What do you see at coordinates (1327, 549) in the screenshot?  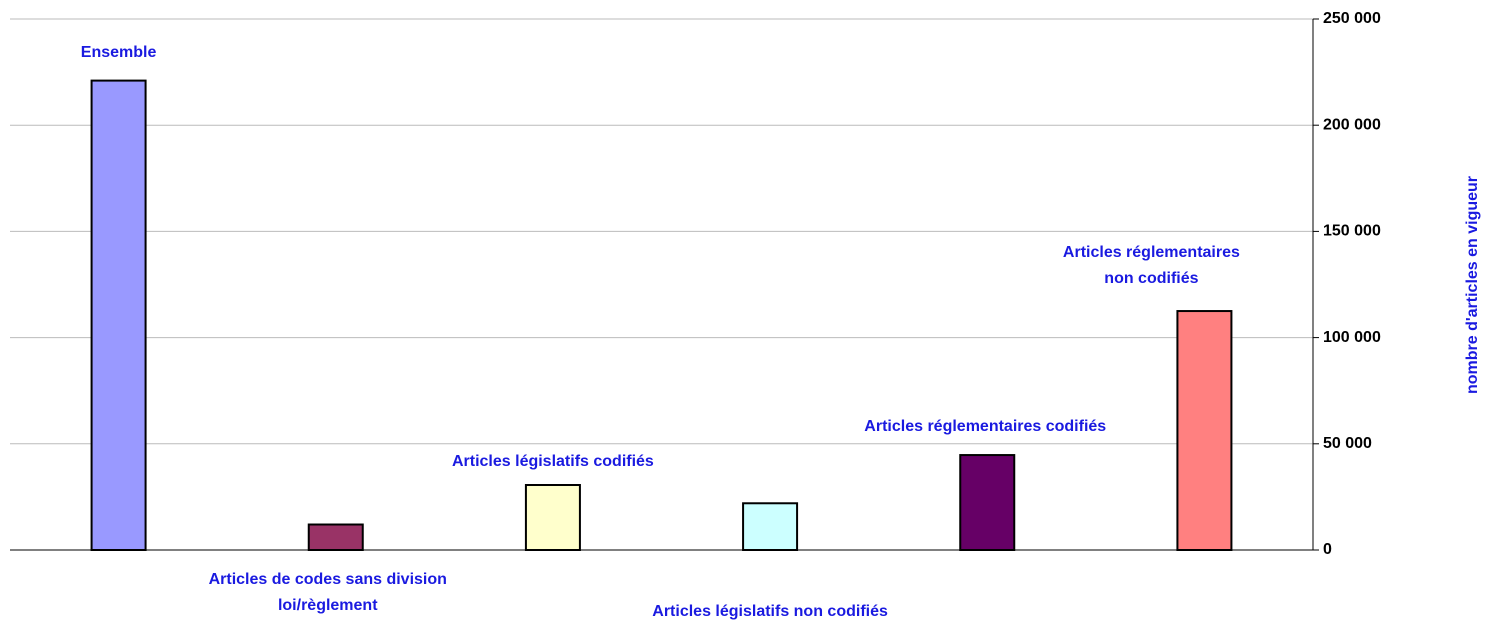 I see `y-tick-label: 0` at bounding box center [1327, 549].